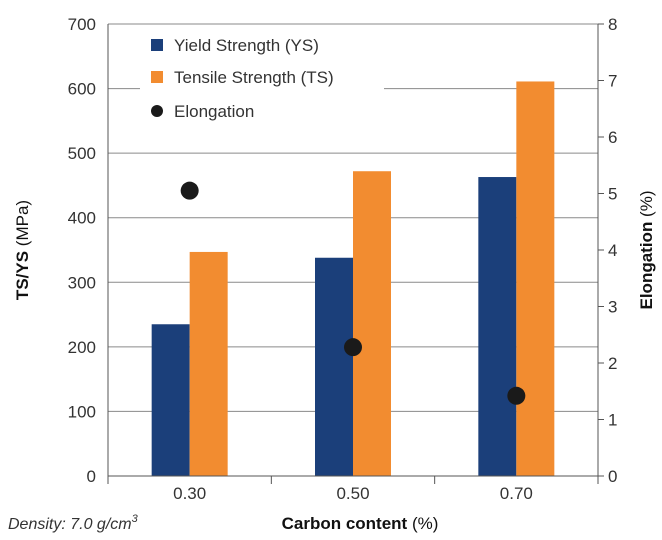  What do you see at coordinates (214, 111) in the screenshot?
I see `legend-label-elongation: Elongation` at bounding box center [214, 111].